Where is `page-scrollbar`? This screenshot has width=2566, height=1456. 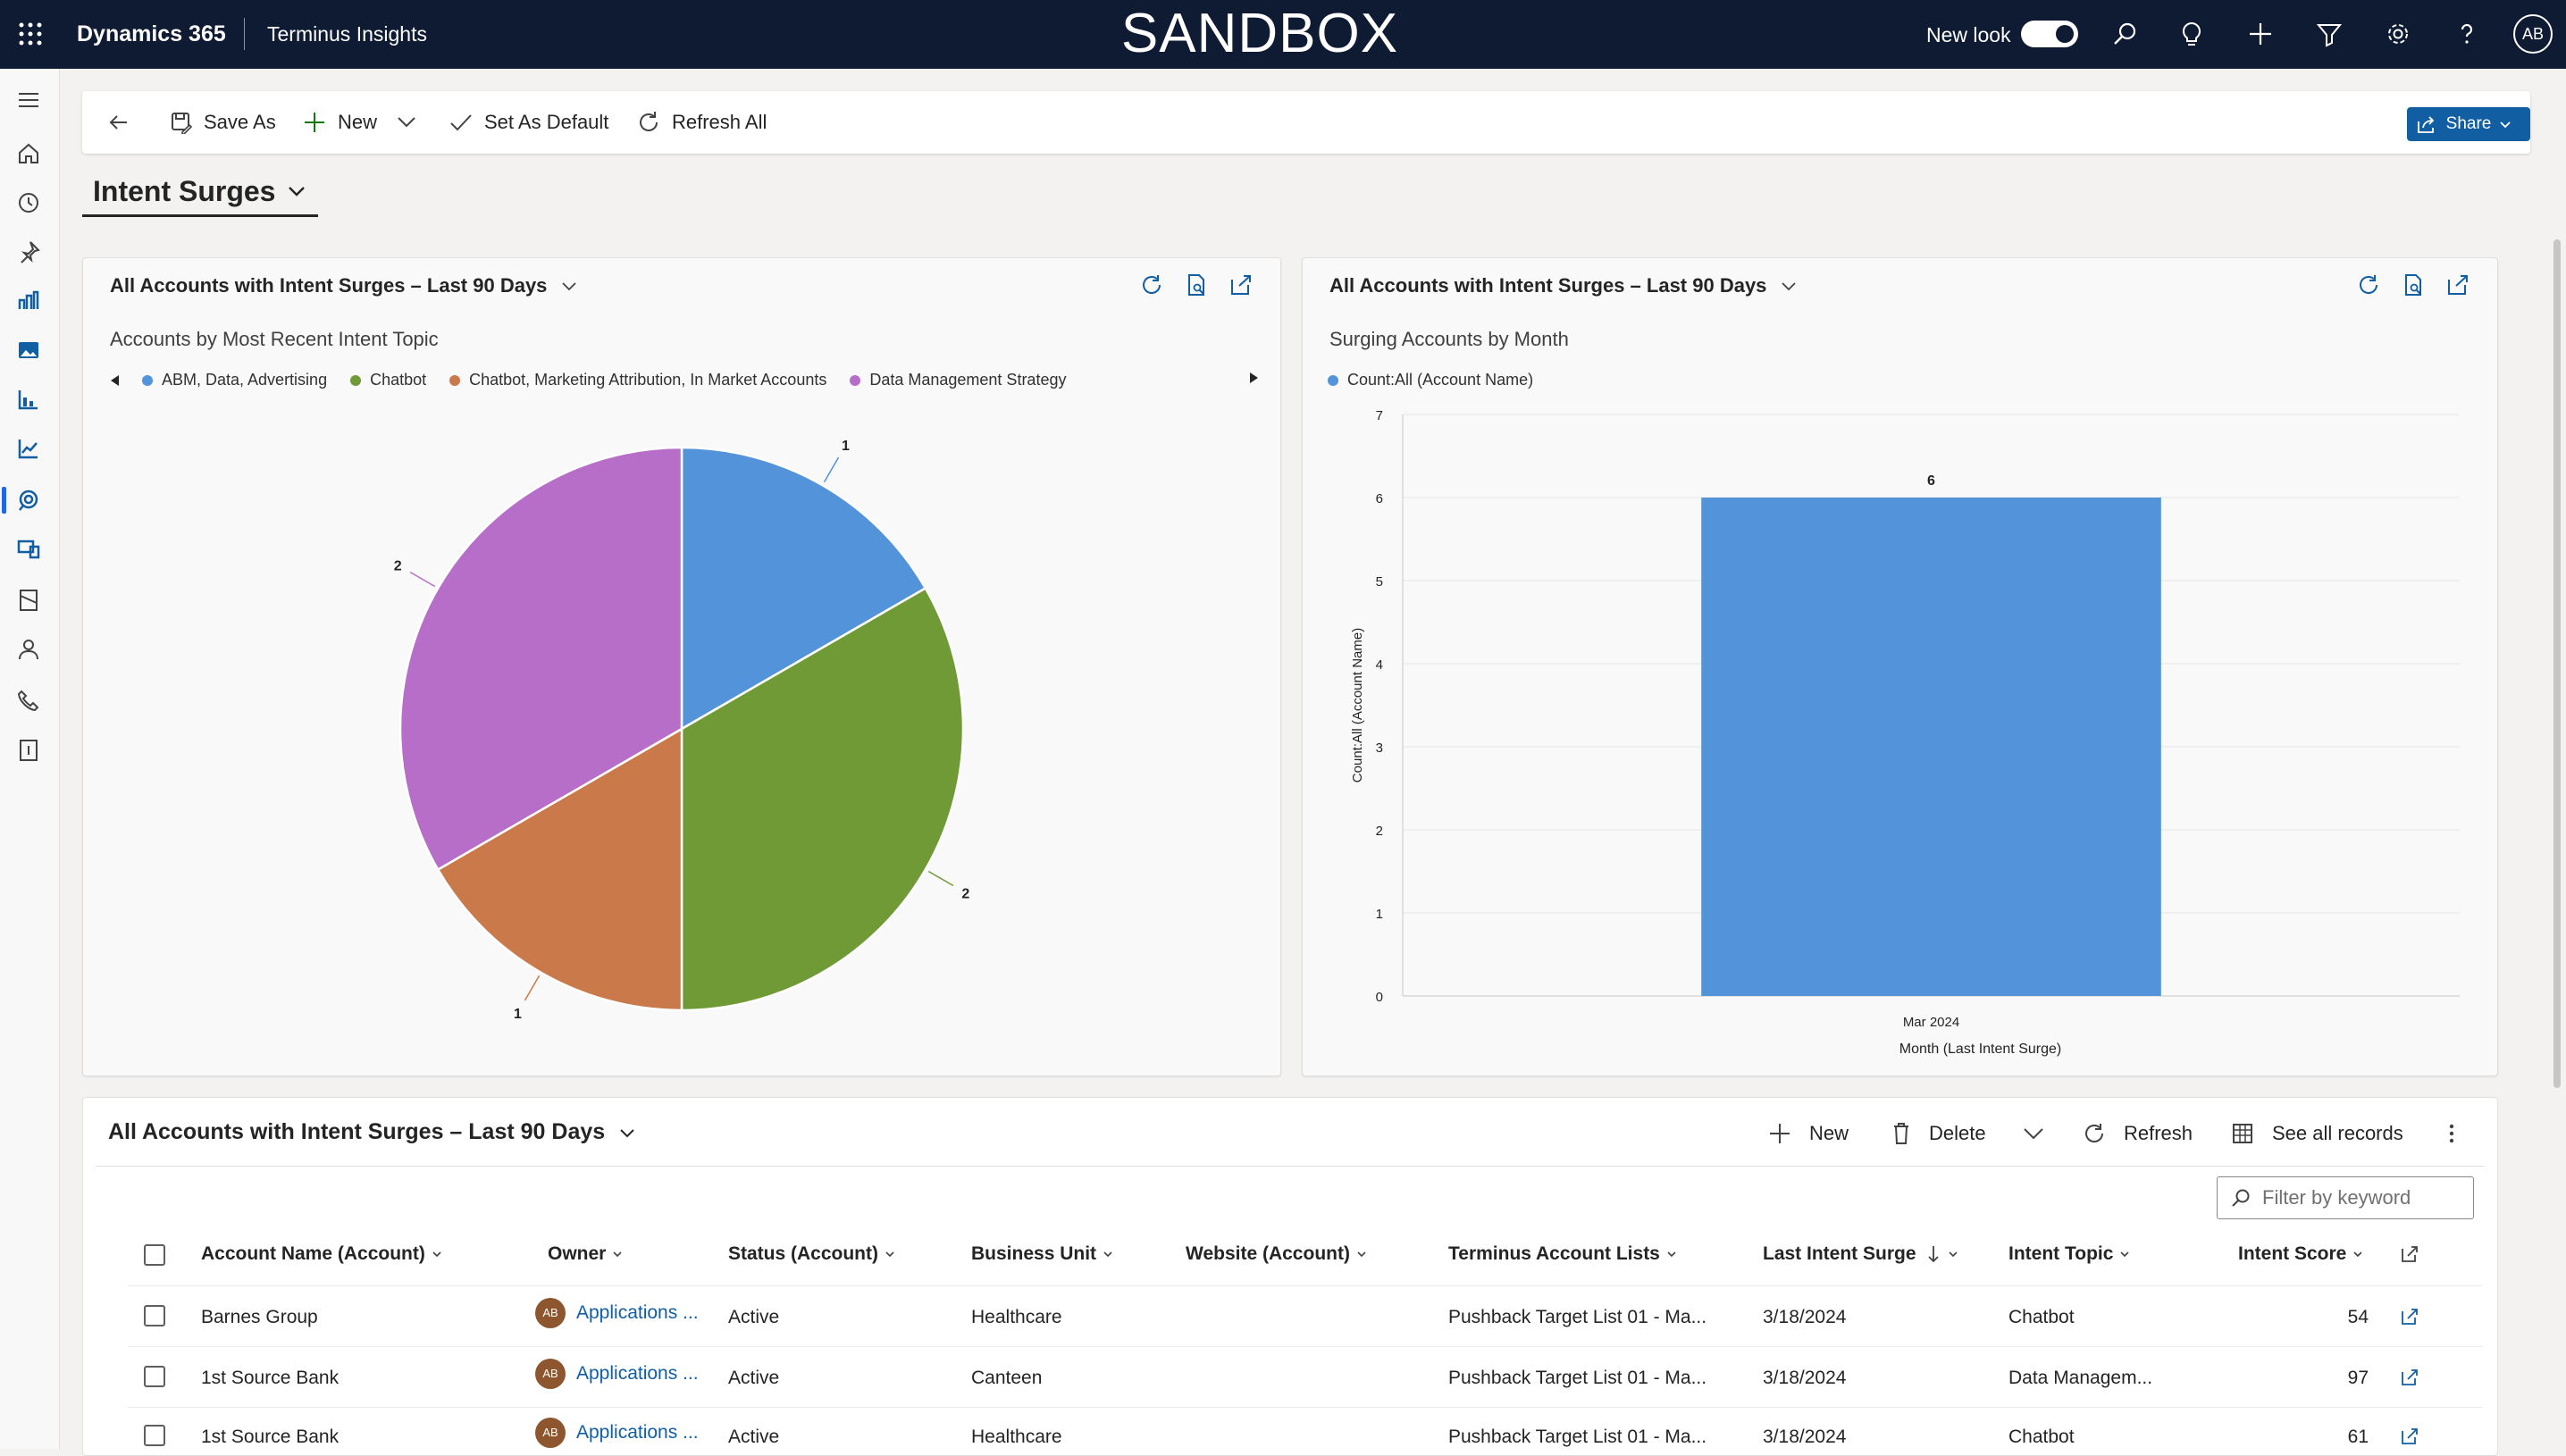 page-scrollbar is located at coordinates (2557, 663).